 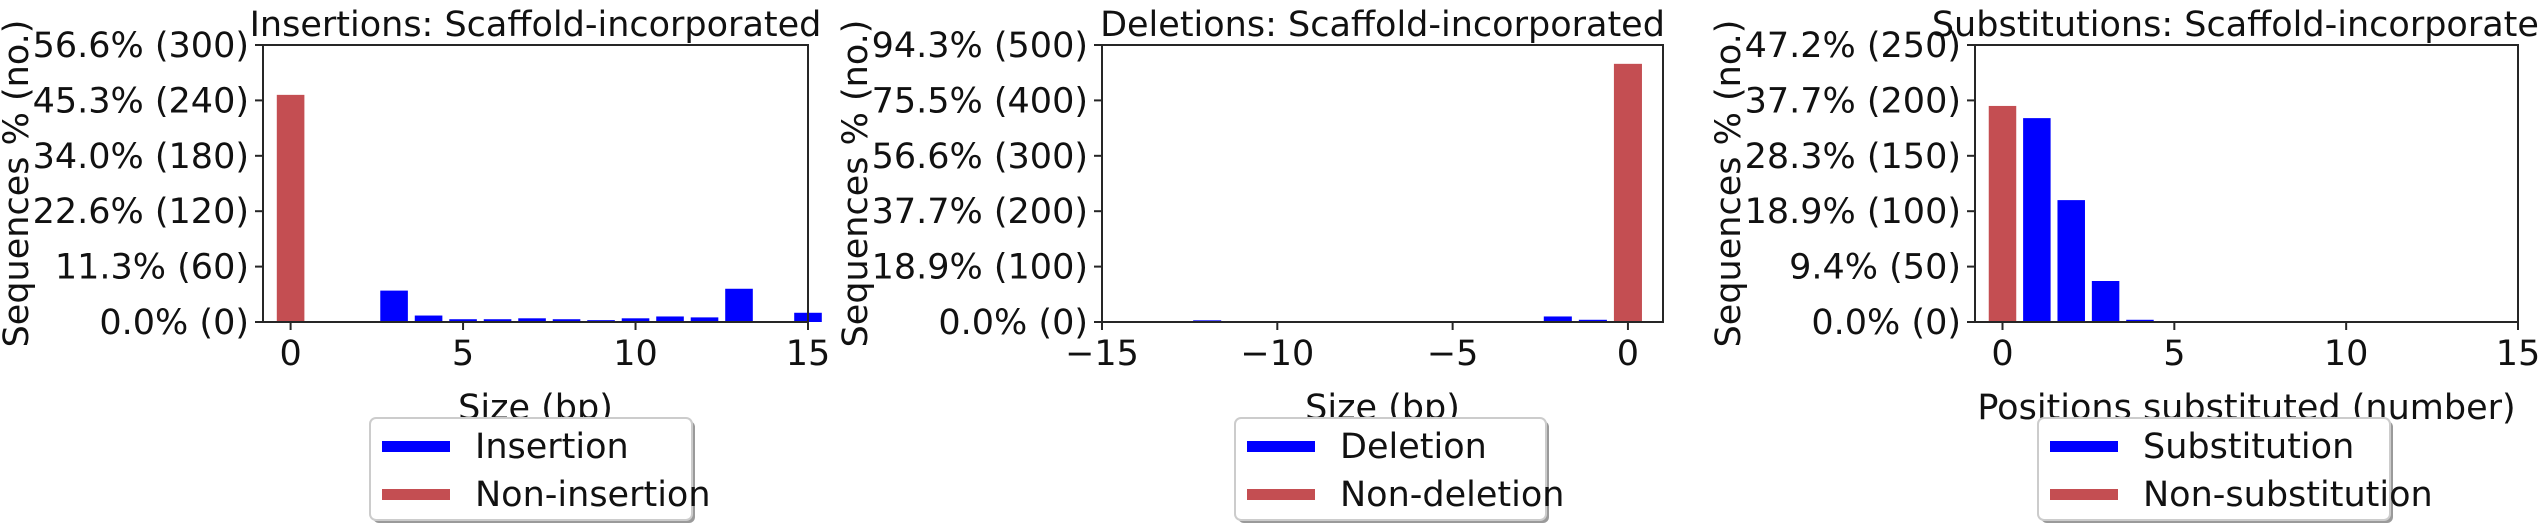 What do you see at coordinates (593, 495) in the screenshot?
I see `legend-label: Non-insertion` at bounding box center [593, 495].